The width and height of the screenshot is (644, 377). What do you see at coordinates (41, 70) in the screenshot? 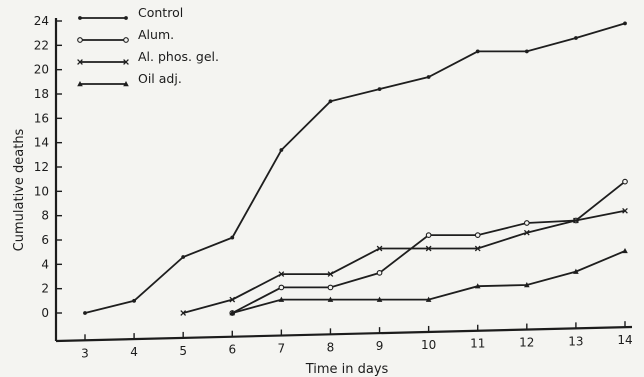
I see `y-tick-label: 20` at bounding box center [41, 70].